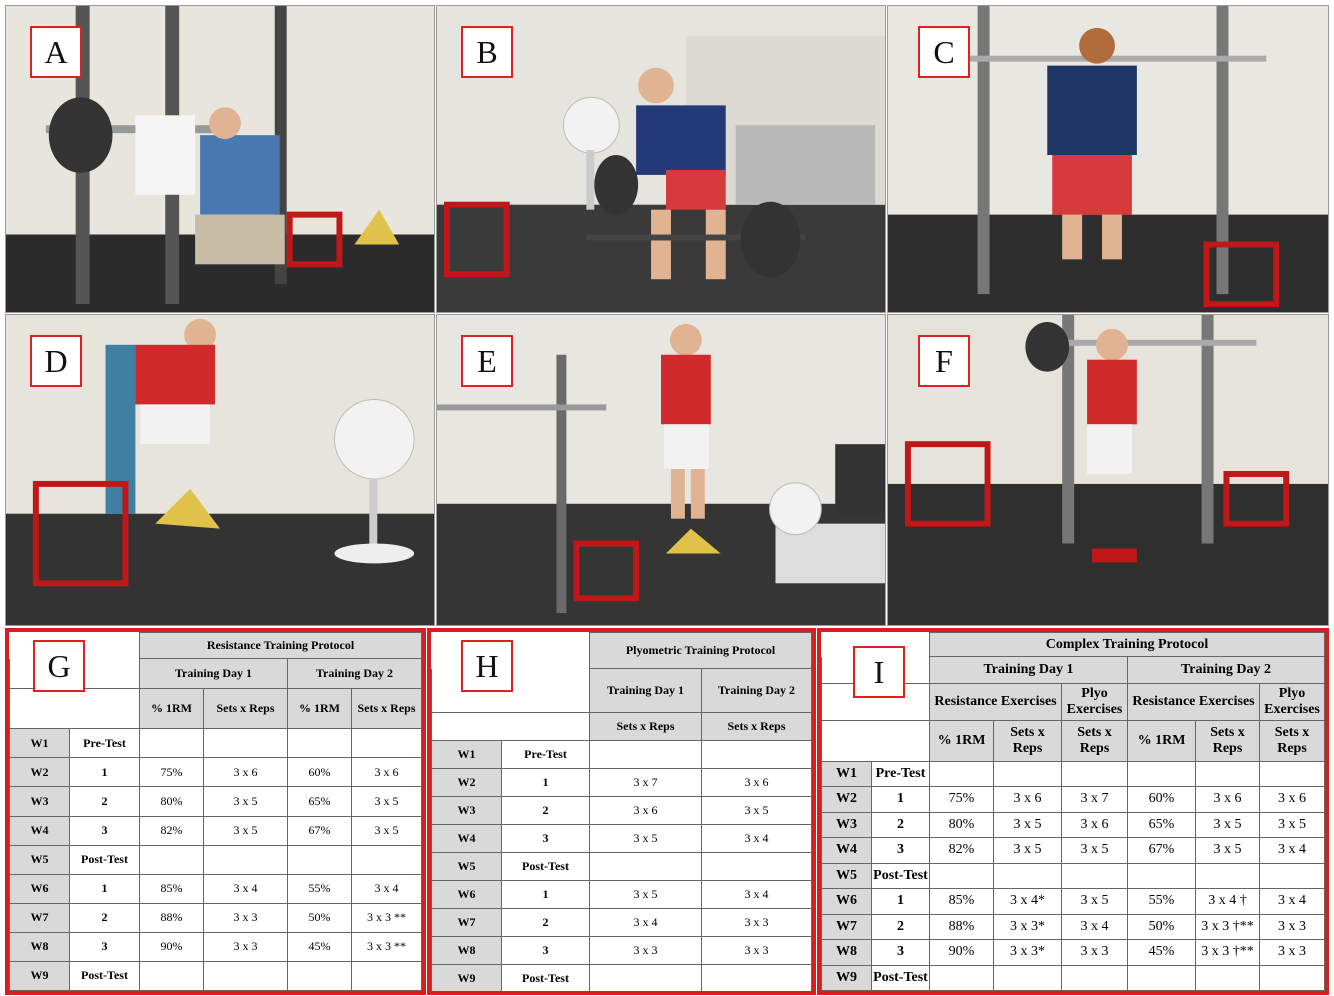 Image resolution: width=1334 pixels, height=996 pixels. Describe the element at coordinates (700, 650) in the screenshot. I see `plyometric-table-title: Plyometric Training Protocol` at that location.